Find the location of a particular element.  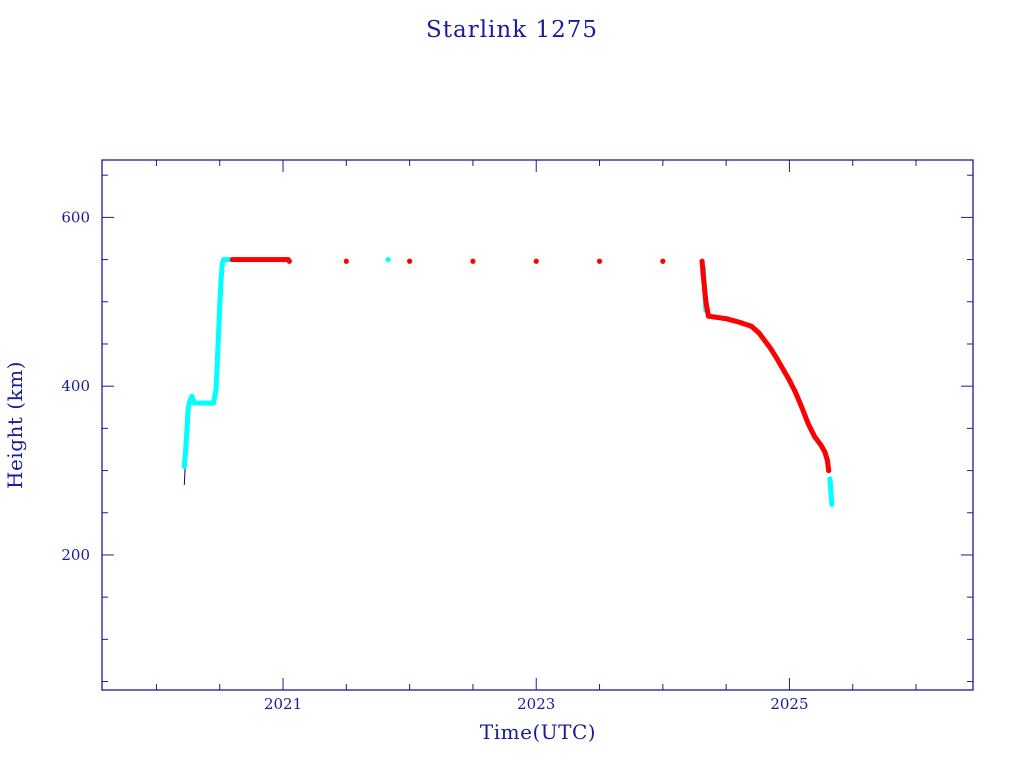

y-tick-label: 400 is located at coordinates (75, 386).